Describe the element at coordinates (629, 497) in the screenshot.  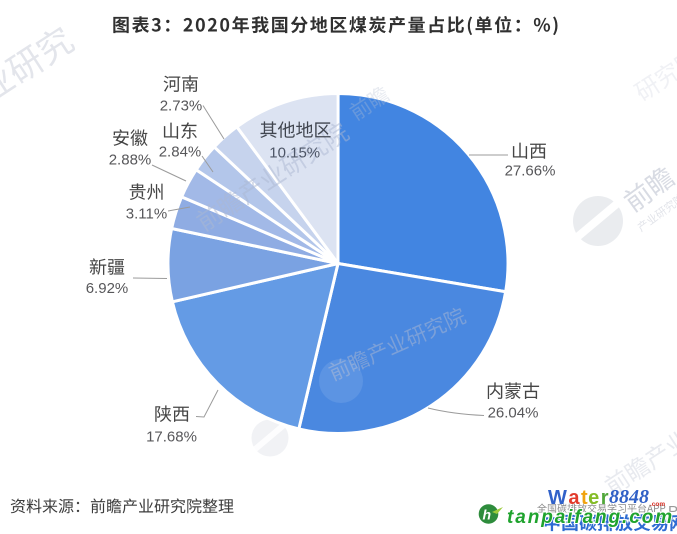
I see `svg-text: 8848` at that location.